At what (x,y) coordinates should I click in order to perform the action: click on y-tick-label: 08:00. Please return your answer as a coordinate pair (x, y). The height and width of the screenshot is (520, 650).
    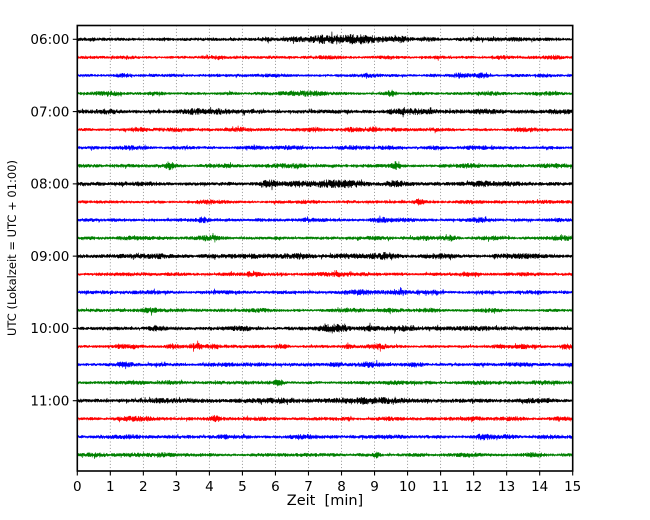
    Looking at the image, I should click on (49, 185).